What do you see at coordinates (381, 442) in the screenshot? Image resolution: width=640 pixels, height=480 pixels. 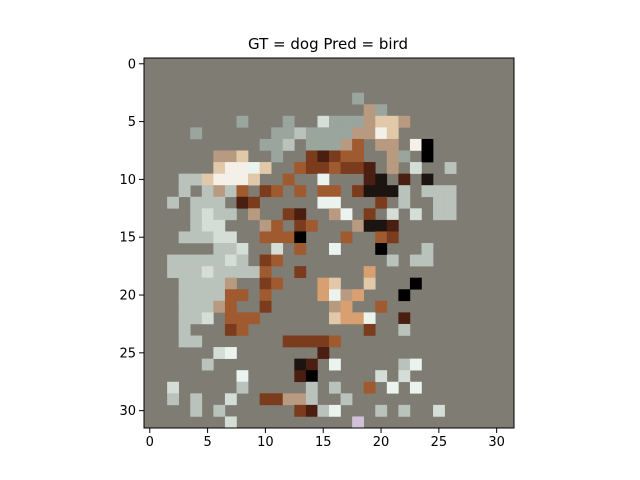 I see `x-tick-label: 20` at bounding box center [381, 442].